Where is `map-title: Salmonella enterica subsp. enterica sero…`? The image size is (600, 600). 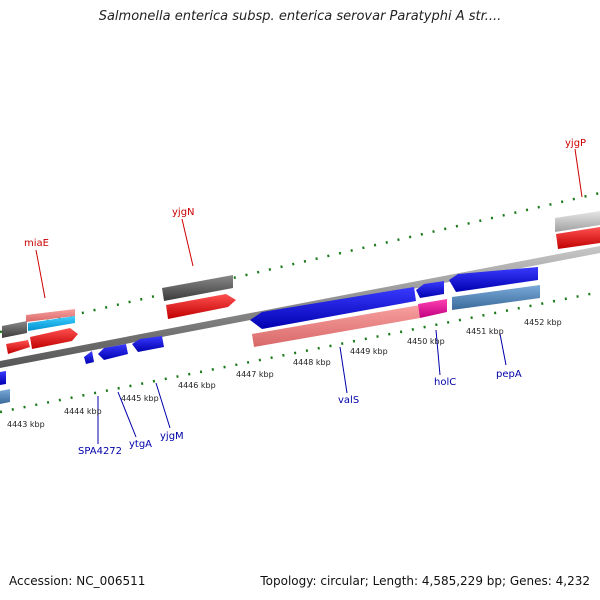 map-title: Salmonella enterica subsp. enterica sero… is located at coordinates (300, 16).